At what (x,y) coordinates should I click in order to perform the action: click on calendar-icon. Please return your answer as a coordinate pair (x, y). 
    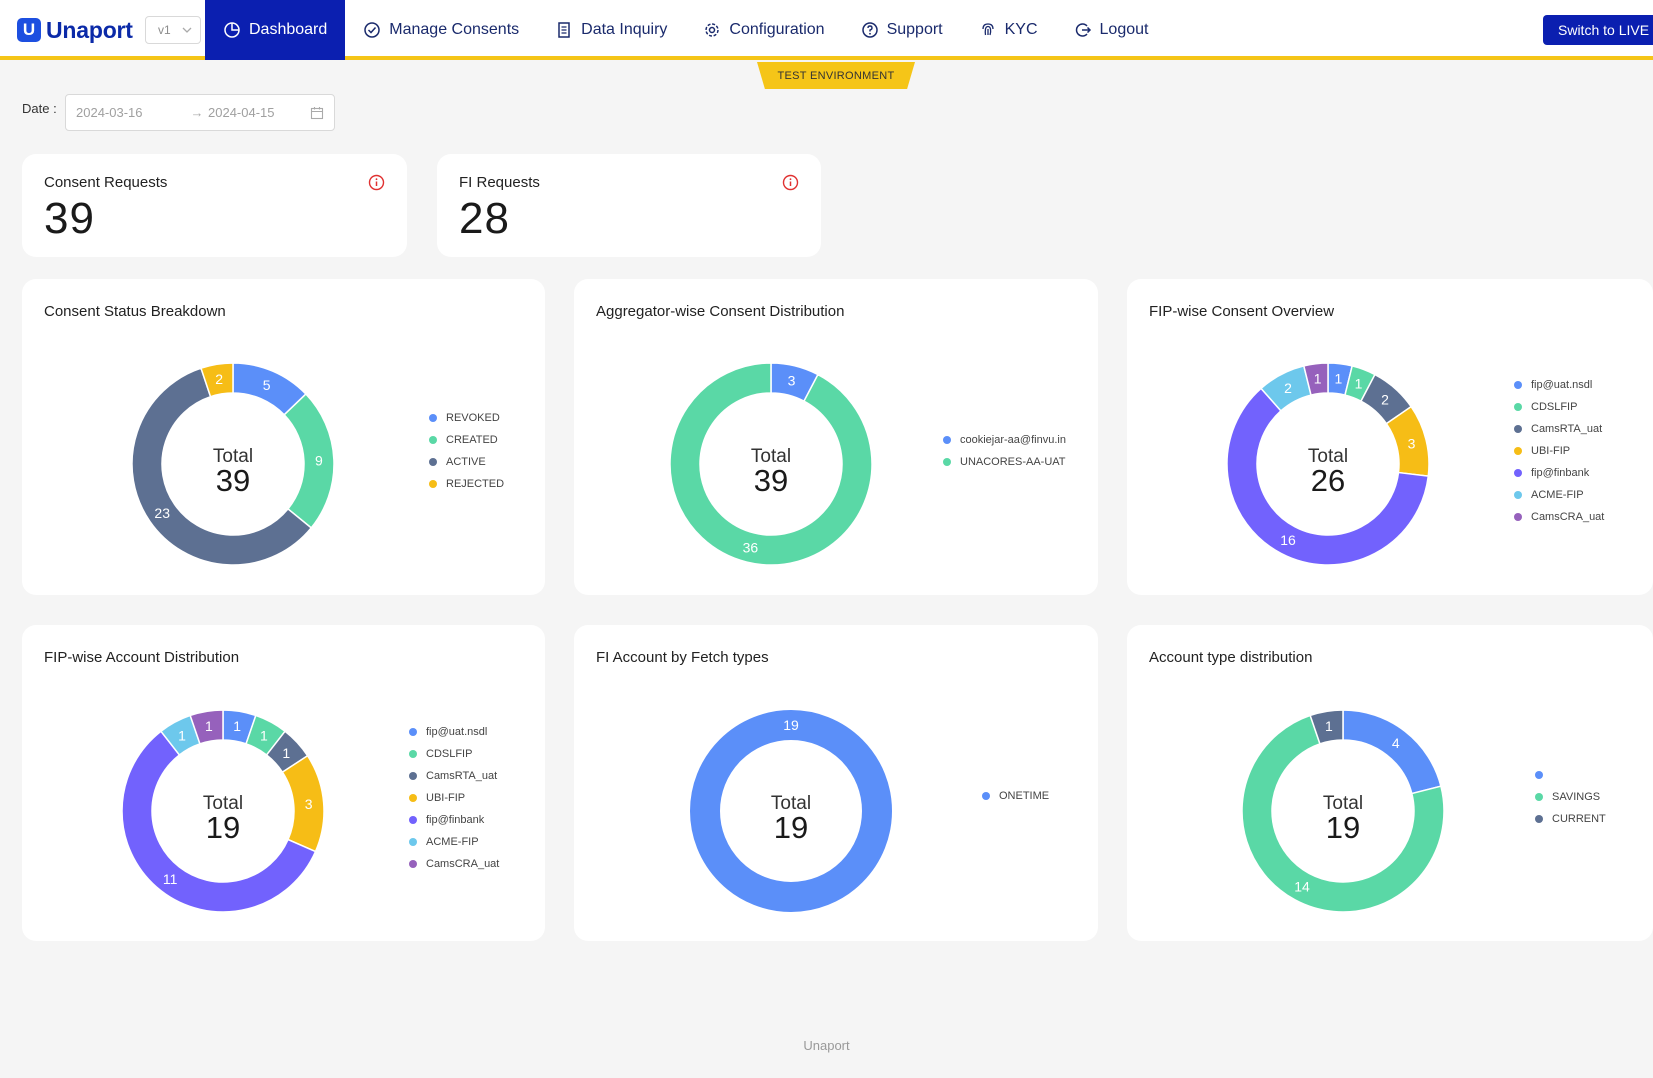
    Looking at the image, I should click on (317, 113).